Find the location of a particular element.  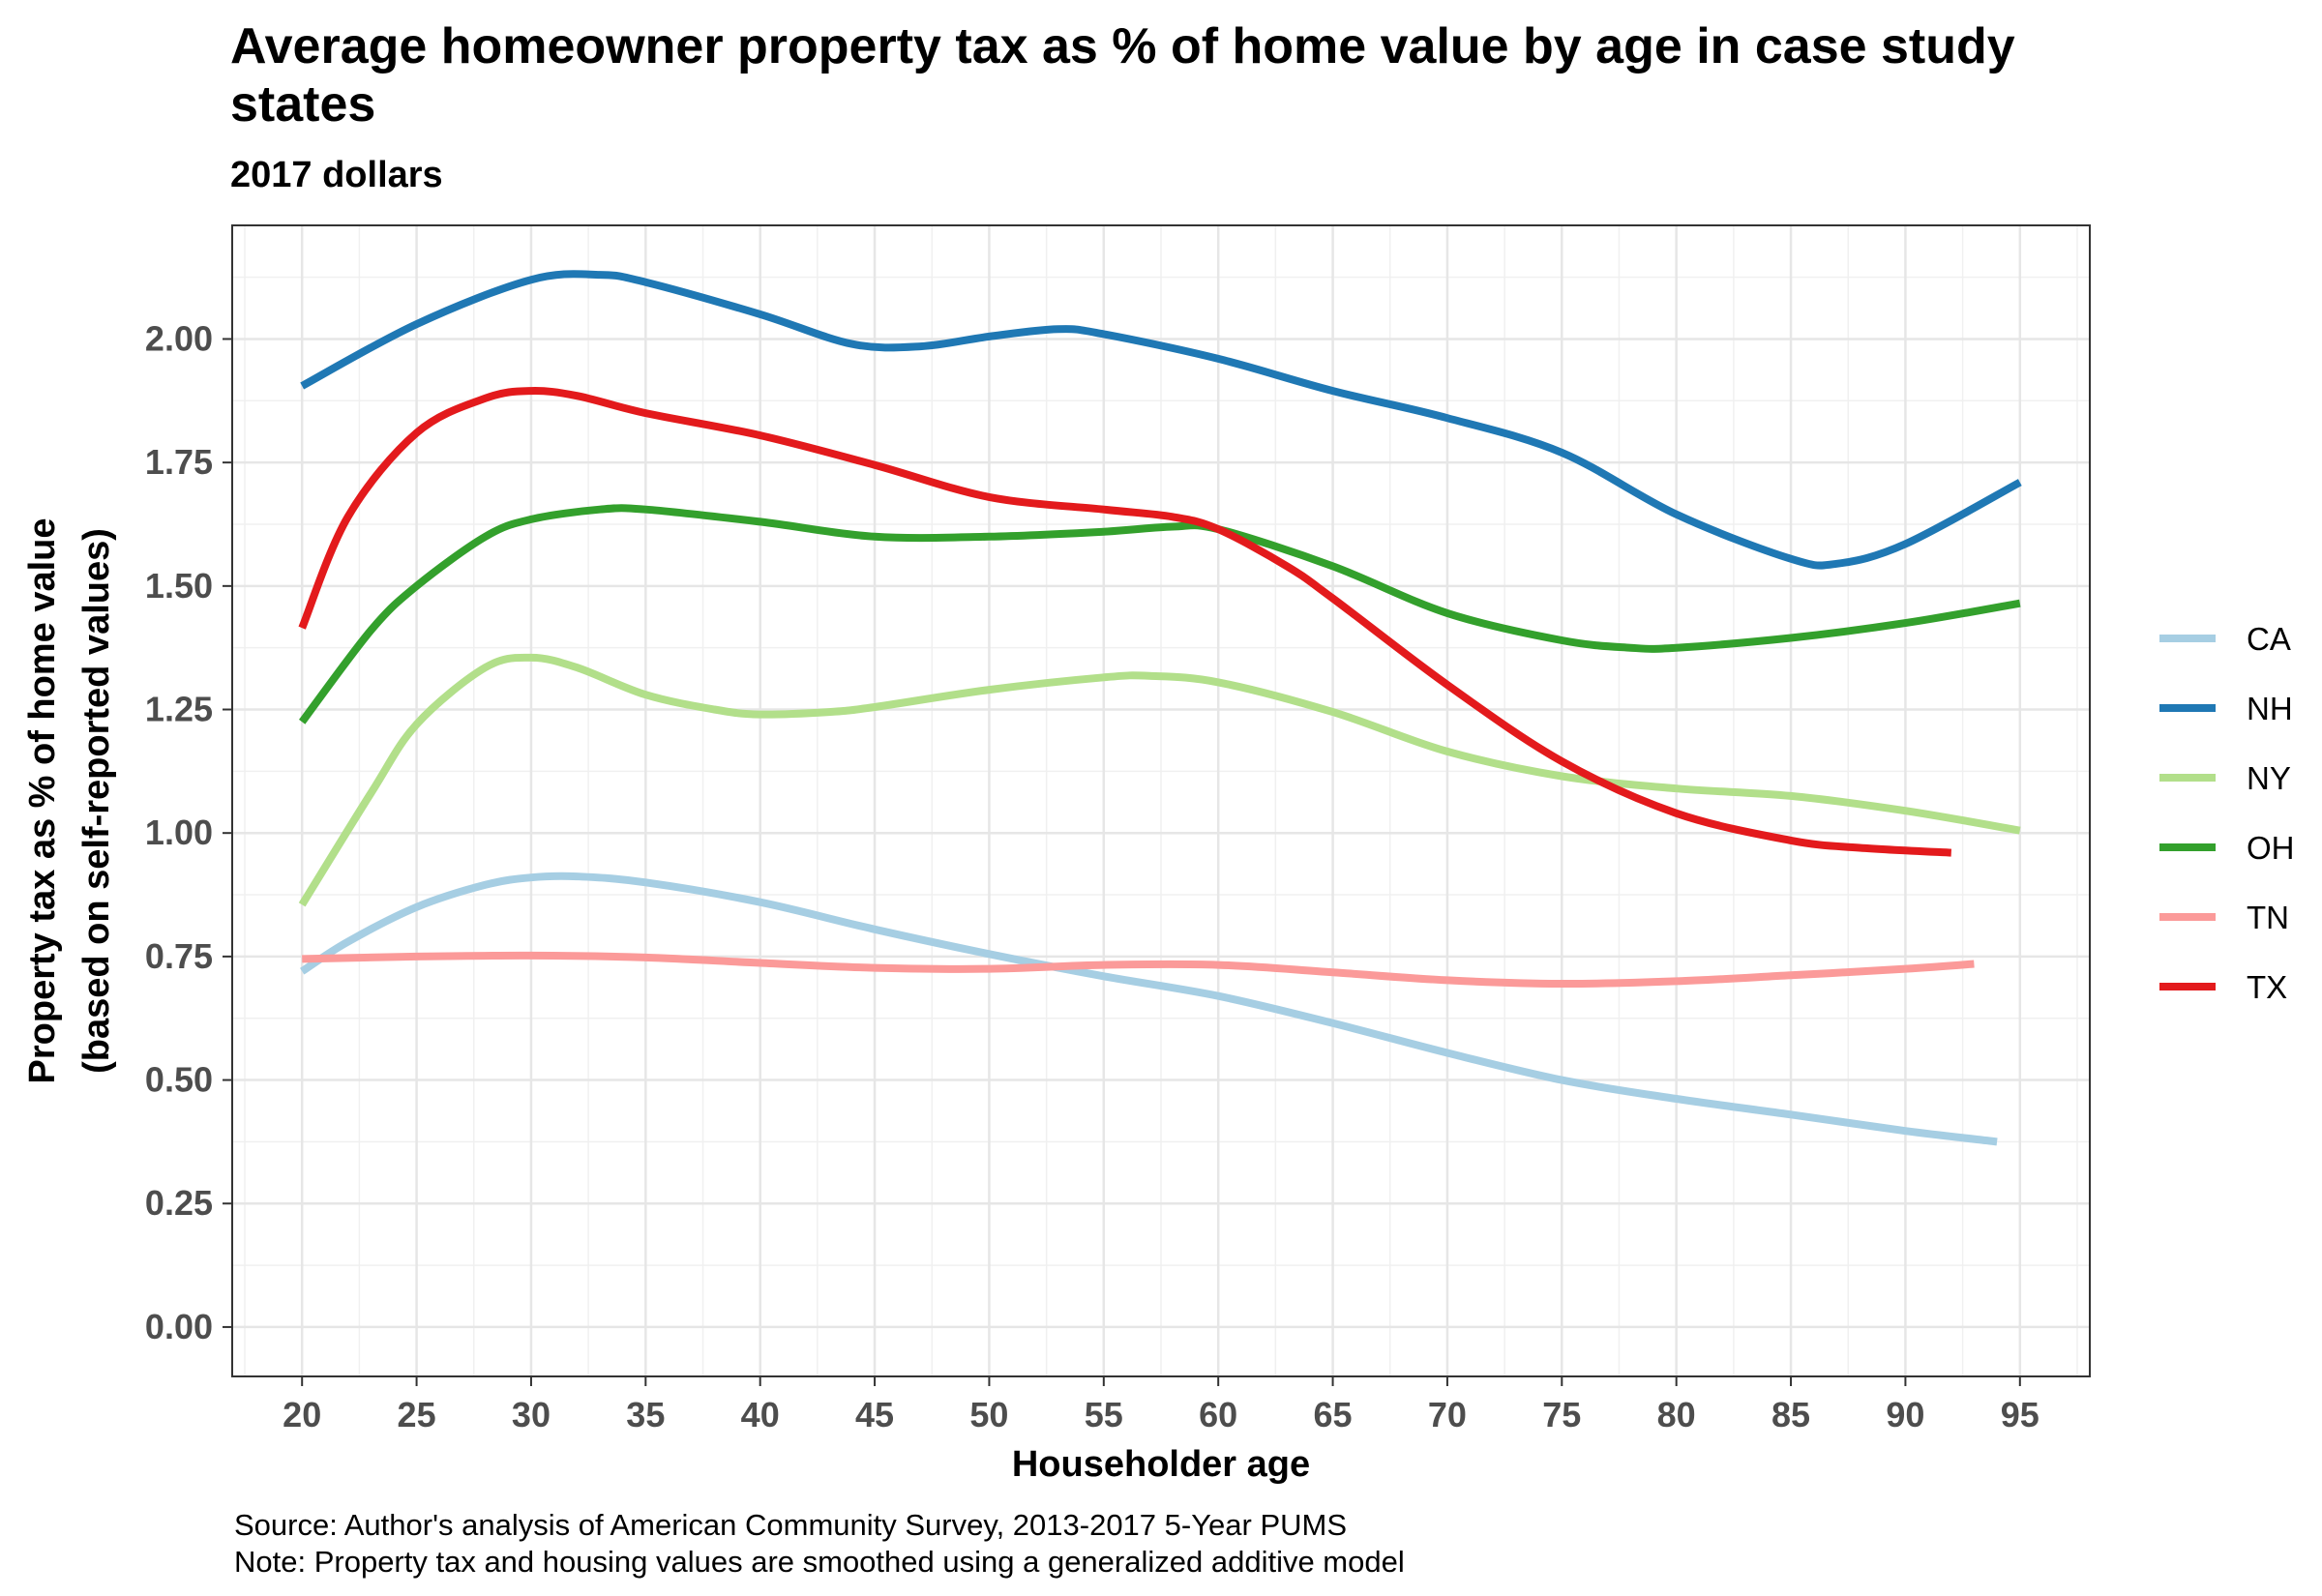

legend-label-oh: OH is located at coordinates (2271, 848).